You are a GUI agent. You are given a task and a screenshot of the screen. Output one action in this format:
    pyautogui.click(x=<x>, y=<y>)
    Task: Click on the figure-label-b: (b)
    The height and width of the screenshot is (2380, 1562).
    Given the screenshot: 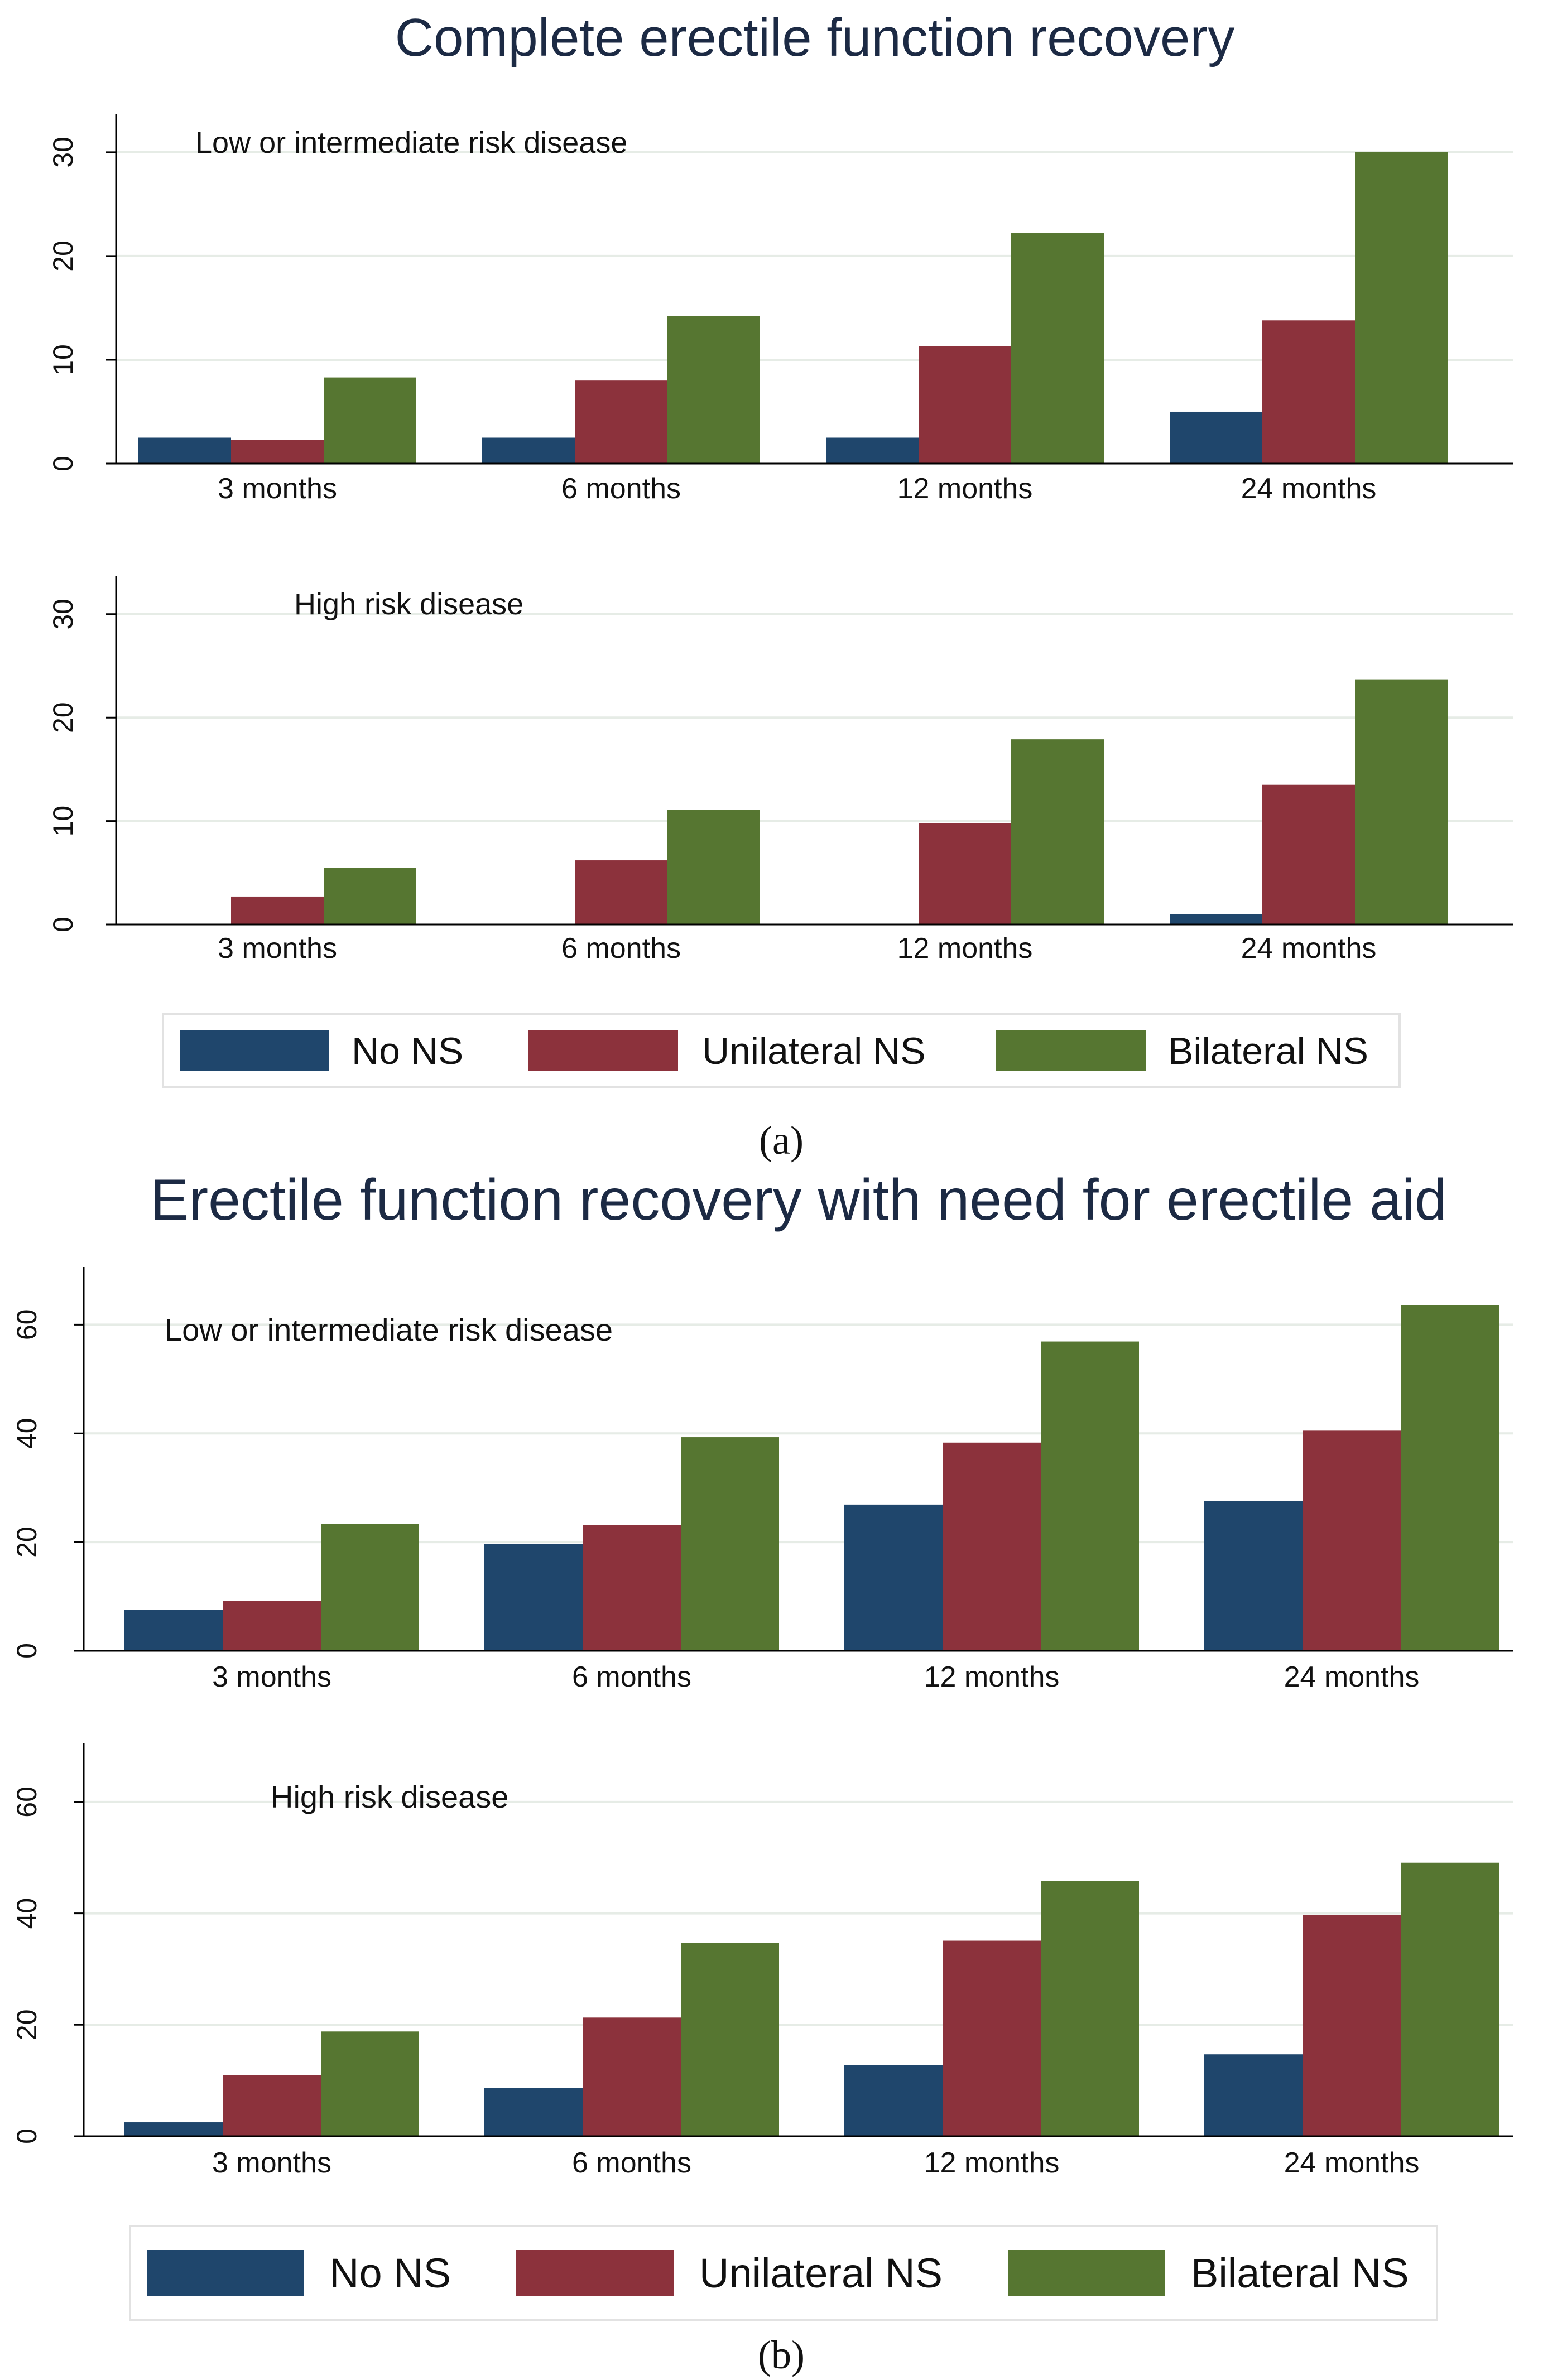 What is the action you would take?
    pyautogui.click(x=781, y=2355)
    